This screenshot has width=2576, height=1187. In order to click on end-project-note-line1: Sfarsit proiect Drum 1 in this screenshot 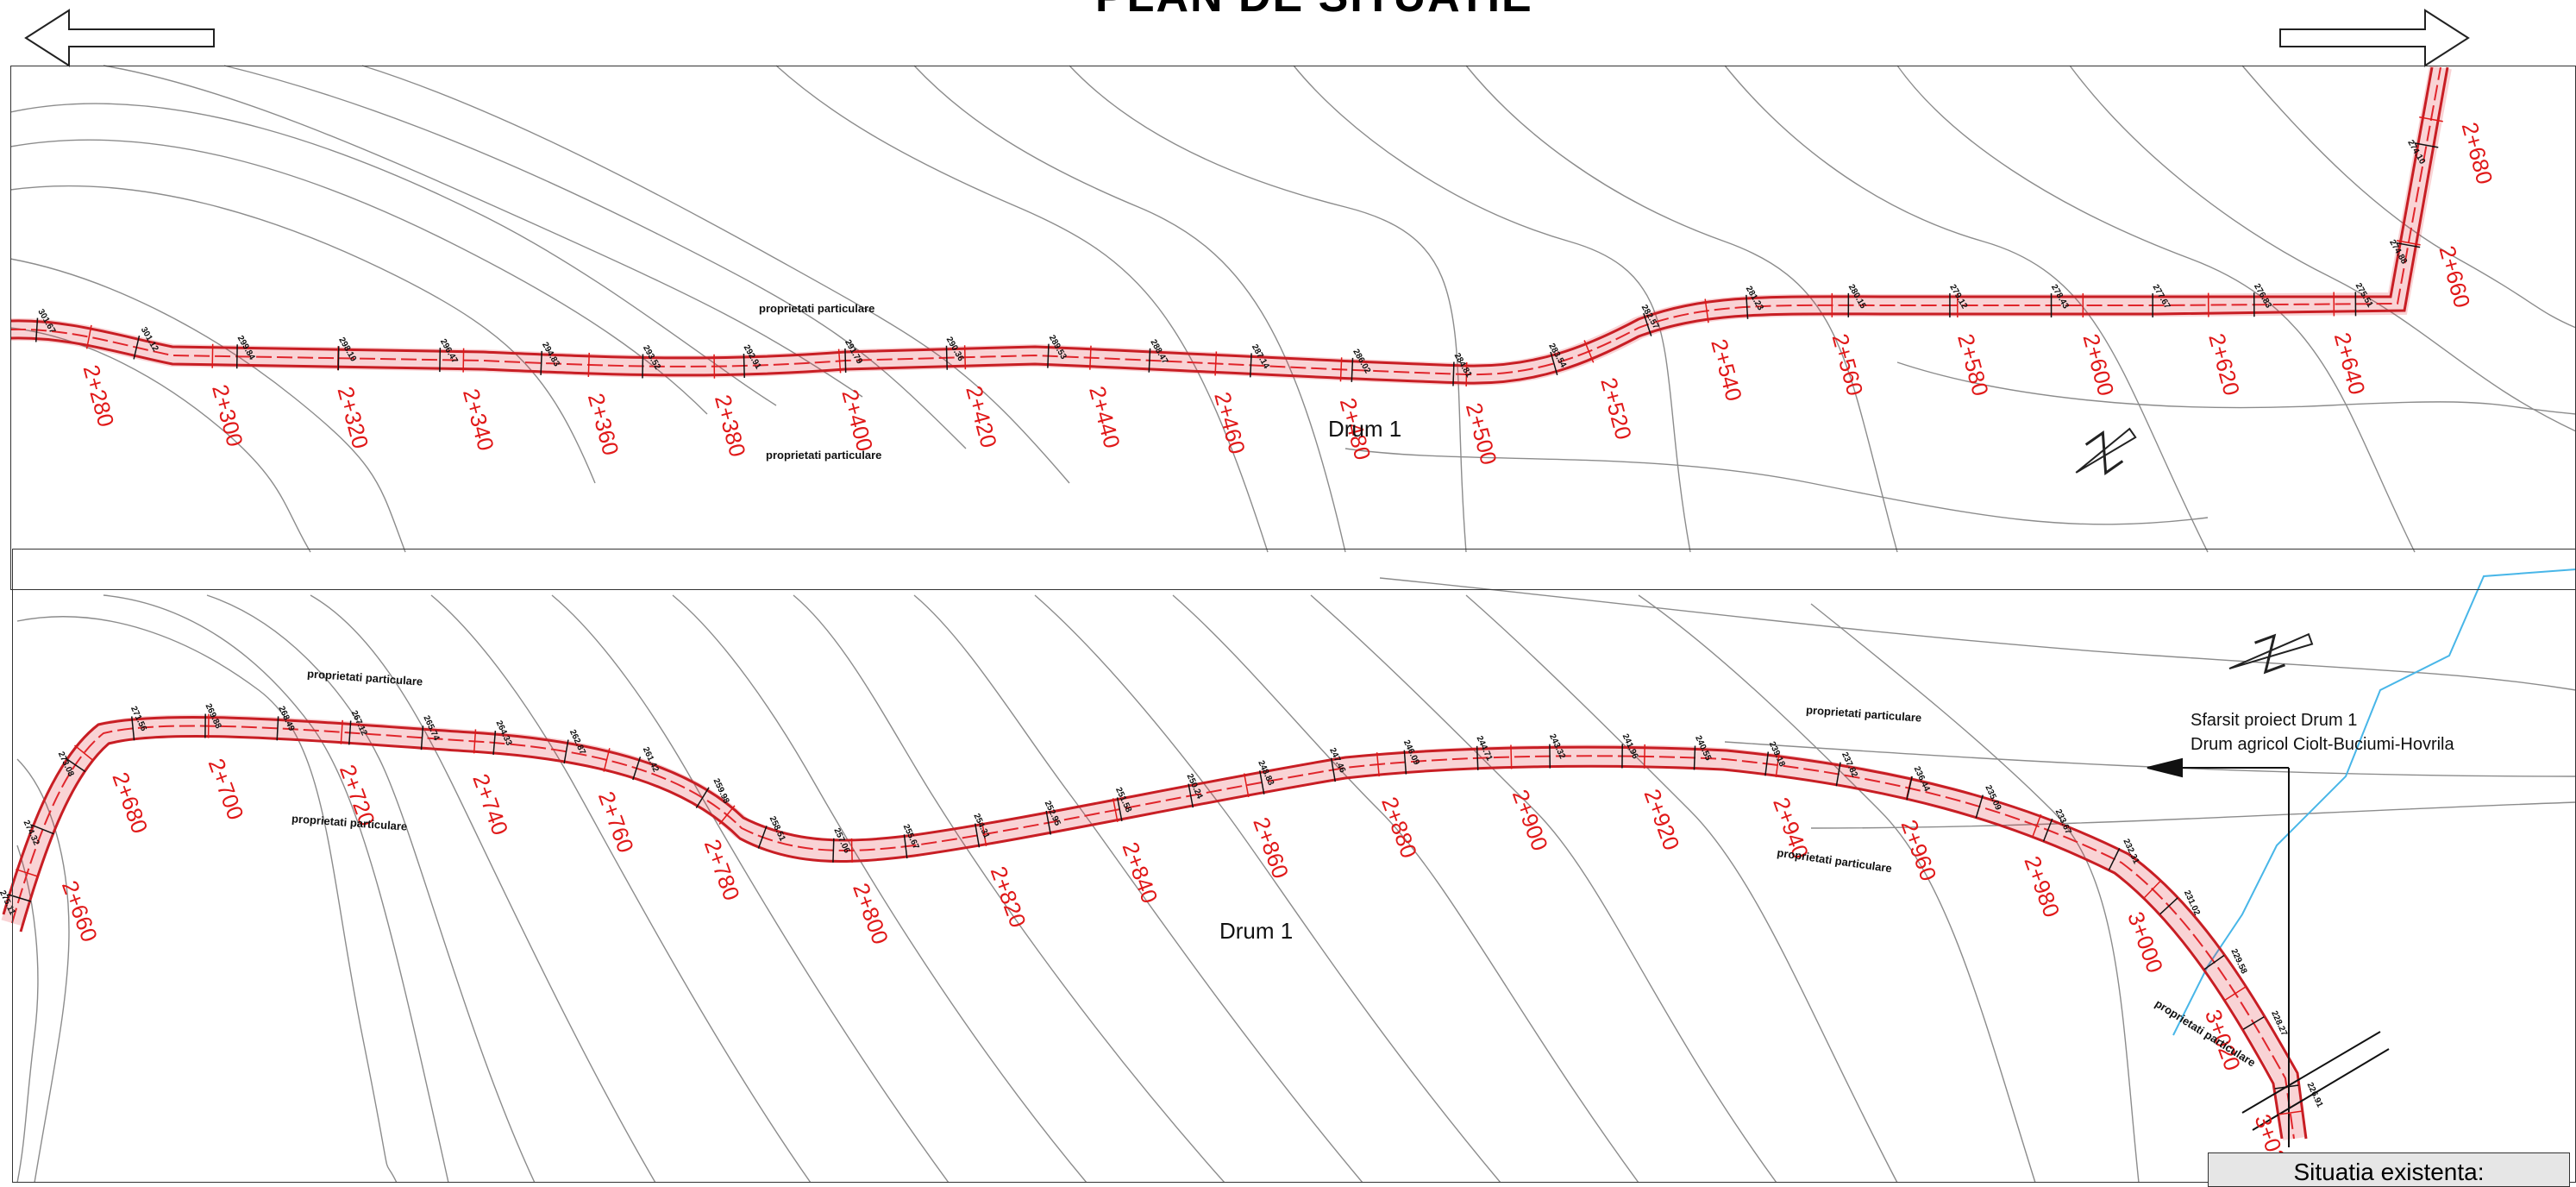, I will do `click(2274, 721)`.